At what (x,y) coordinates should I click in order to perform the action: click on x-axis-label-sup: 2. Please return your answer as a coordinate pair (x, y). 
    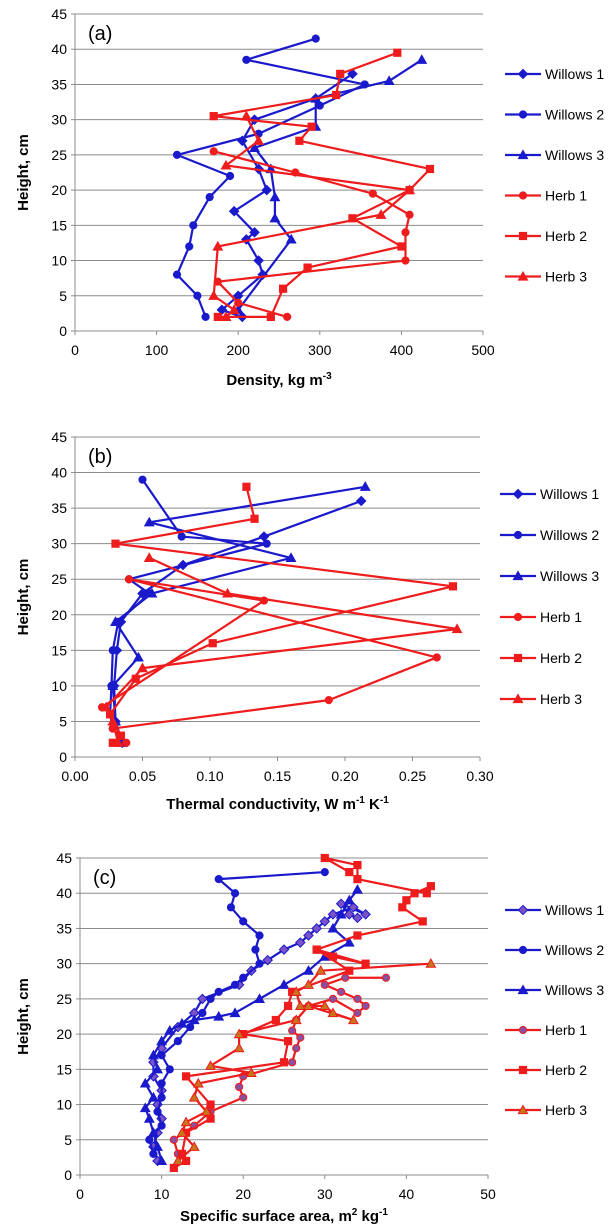
    Looking at the image, I should click on (355, 1212).